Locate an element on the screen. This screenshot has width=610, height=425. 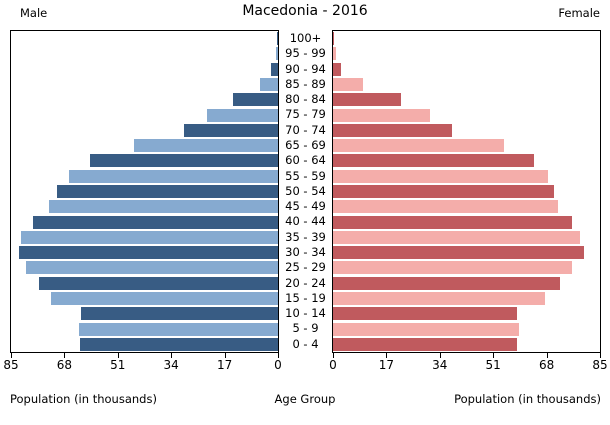
x-tick-label-right-85: 85 is located at coordinates (600, 365).